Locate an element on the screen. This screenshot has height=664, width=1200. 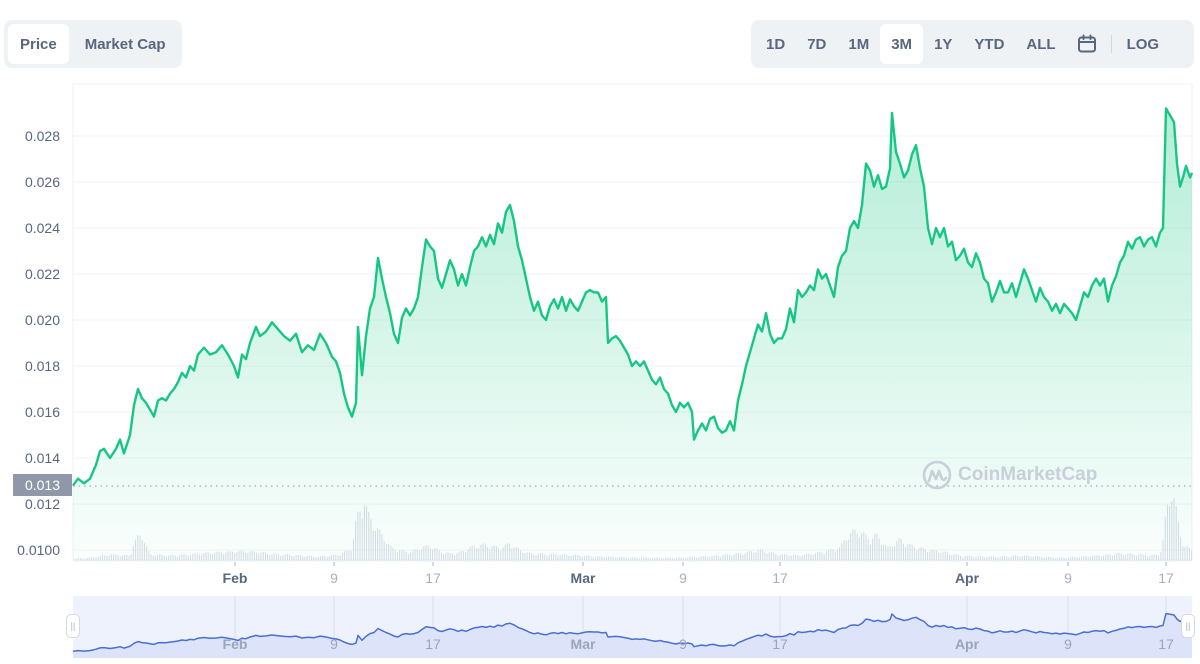
navigator-area is located at coordinates (632, 635).